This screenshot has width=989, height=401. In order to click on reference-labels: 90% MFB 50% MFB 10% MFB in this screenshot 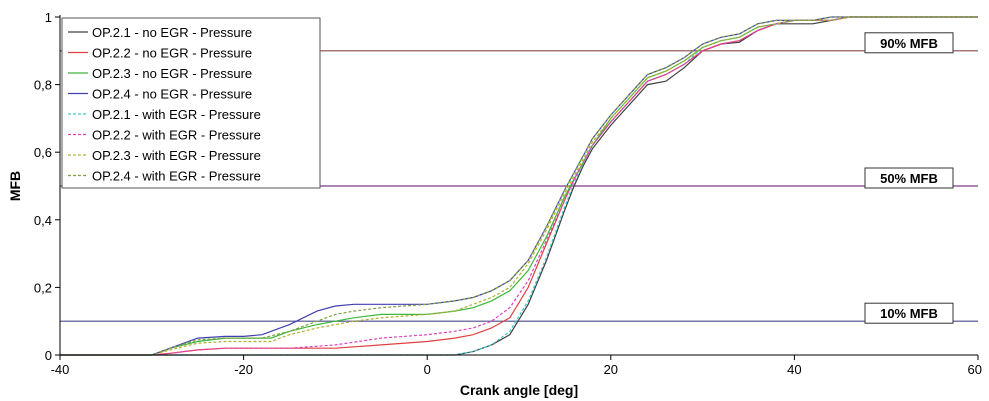, I will do `click(909, 178)`.